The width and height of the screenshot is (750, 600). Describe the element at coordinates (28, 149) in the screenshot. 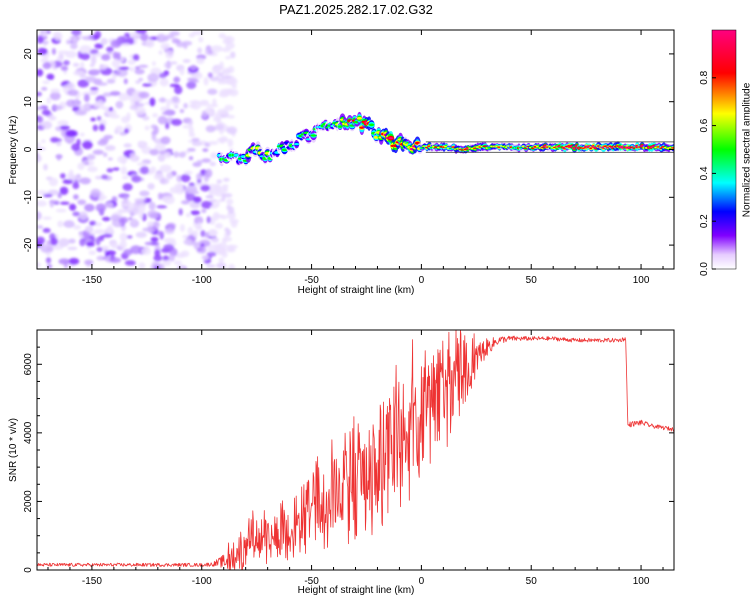

I see `spectrogram-y-tick-label: 0` at that location.